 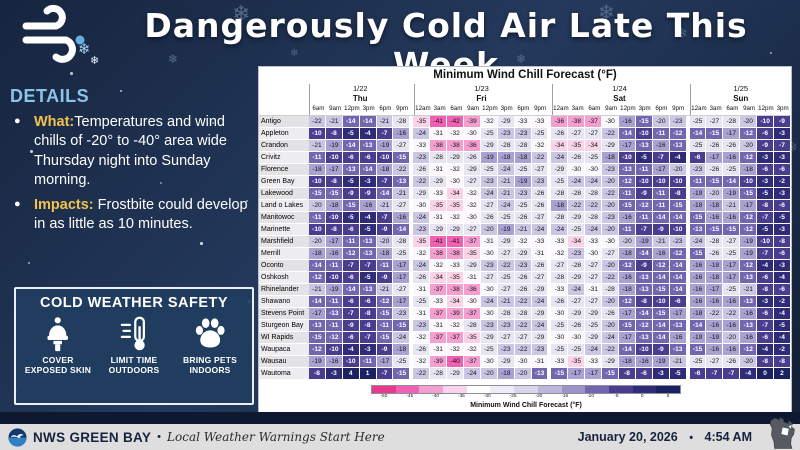 What do you see at coordinates (749, 108) in the screenshot?
I see `time-header: 9am` at bounding box center [749, 108].